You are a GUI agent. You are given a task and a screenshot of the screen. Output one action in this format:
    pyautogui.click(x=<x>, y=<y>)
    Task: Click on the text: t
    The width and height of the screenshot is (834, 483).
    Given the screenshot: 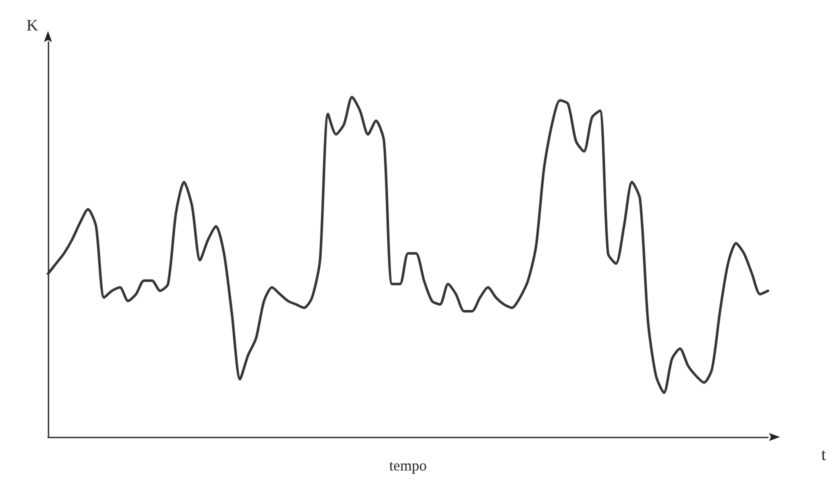 What is the action you would take?
    pyautogui.click(x=823, y=454)
    